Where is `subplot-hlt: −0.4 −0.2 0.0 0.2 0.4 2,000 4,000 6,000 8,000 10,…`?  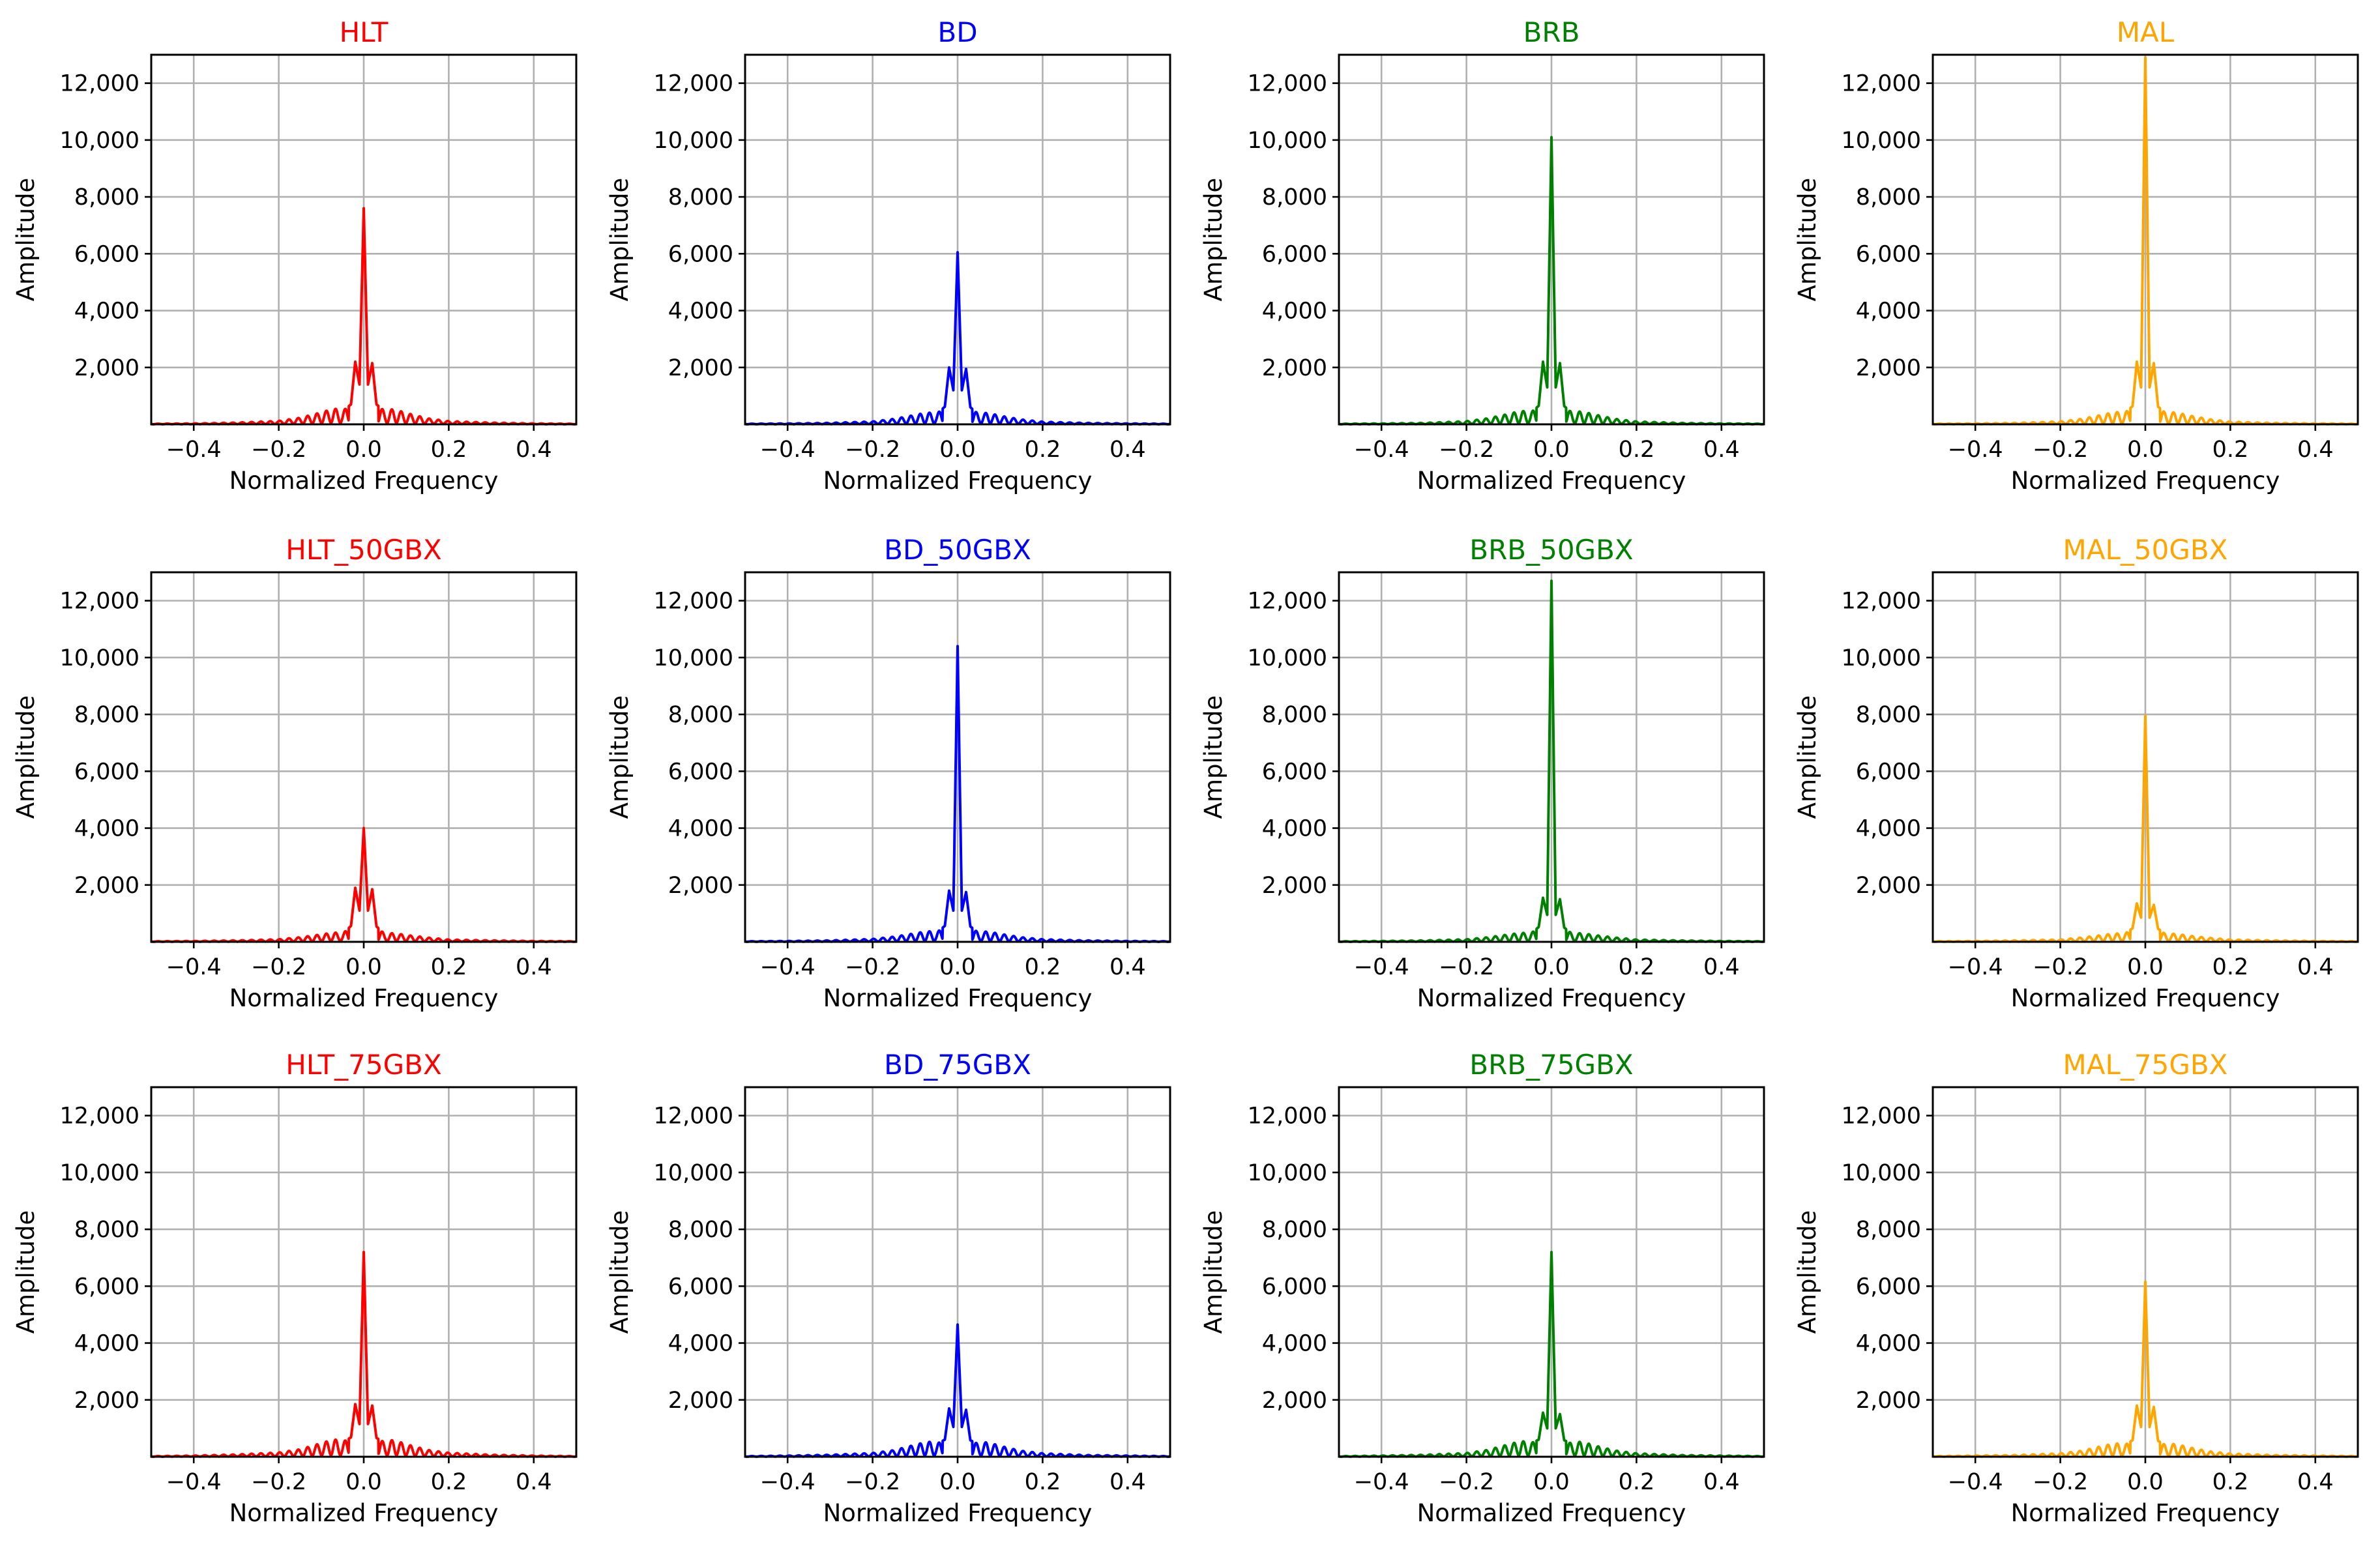
subplot-hlt: −0.4 −0.2 0.0 0.2 0.4 2,000 4,000 6,000 8,000 10,… is located at coordinates (295, 255).